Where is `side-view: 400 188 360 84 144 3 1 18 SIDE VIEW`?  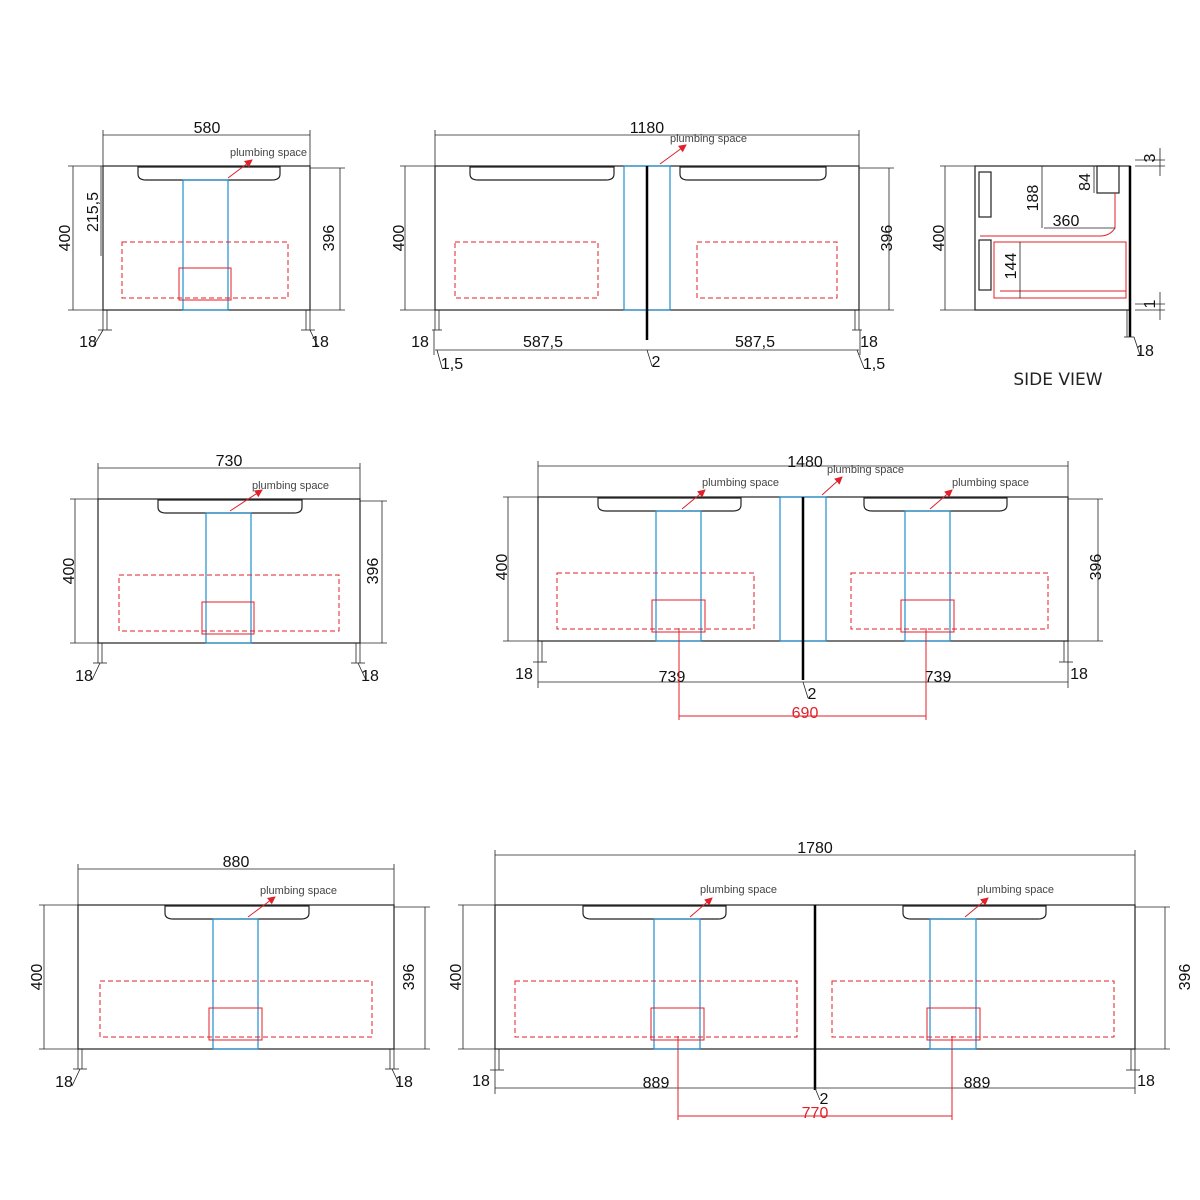 side-view: 400 188 360 84 144 3 1 18 SIDE VIEW is located at coordinates (1048, 269).